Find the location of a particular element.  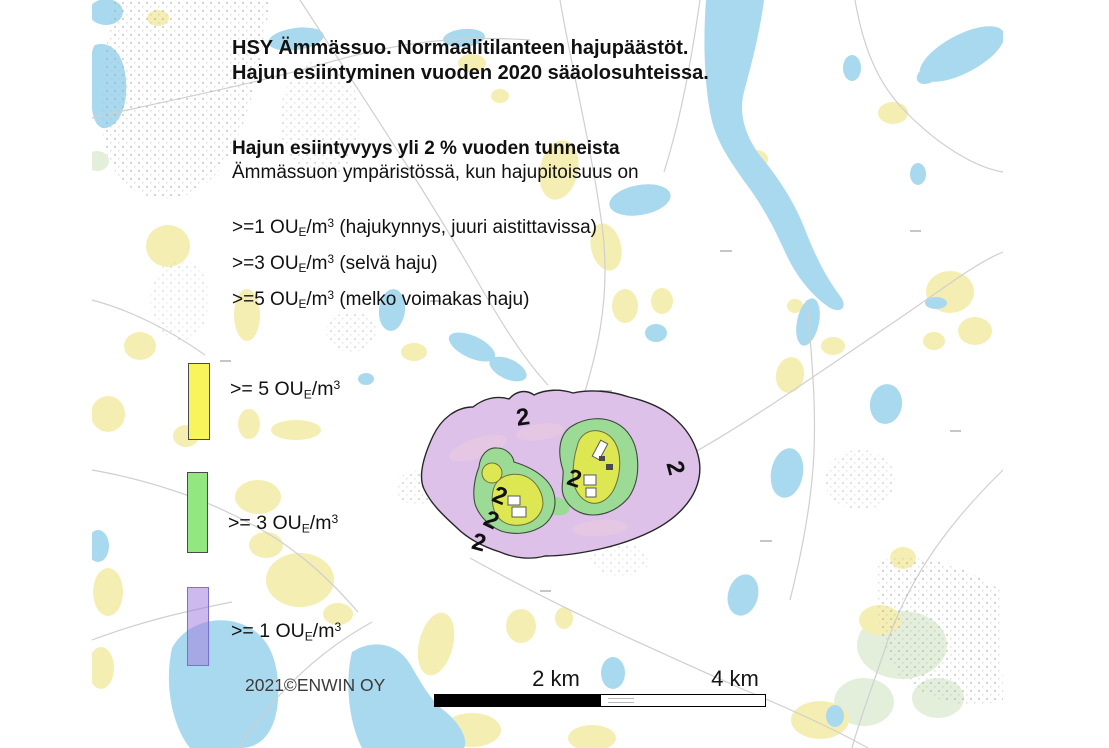

odor-plume: 2 2 2 2 2 2 is located at coordinates (560, 474).